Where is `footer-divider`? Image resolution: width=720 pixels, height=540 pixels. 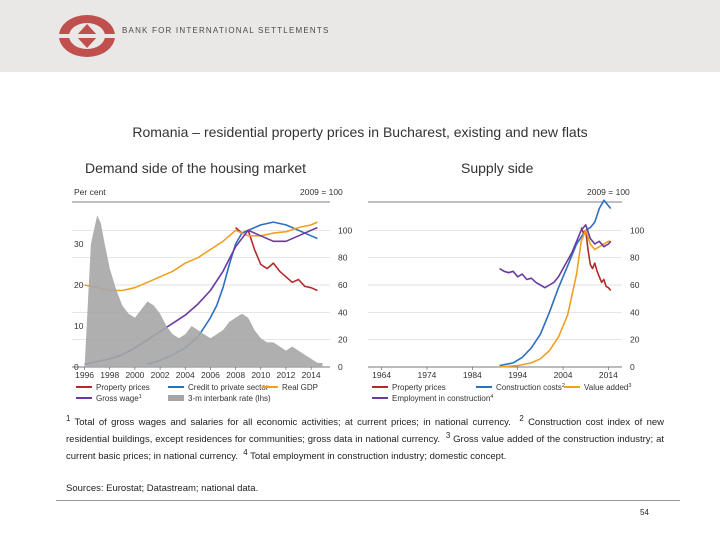 footer-divider is located at coordinates (368, 500).